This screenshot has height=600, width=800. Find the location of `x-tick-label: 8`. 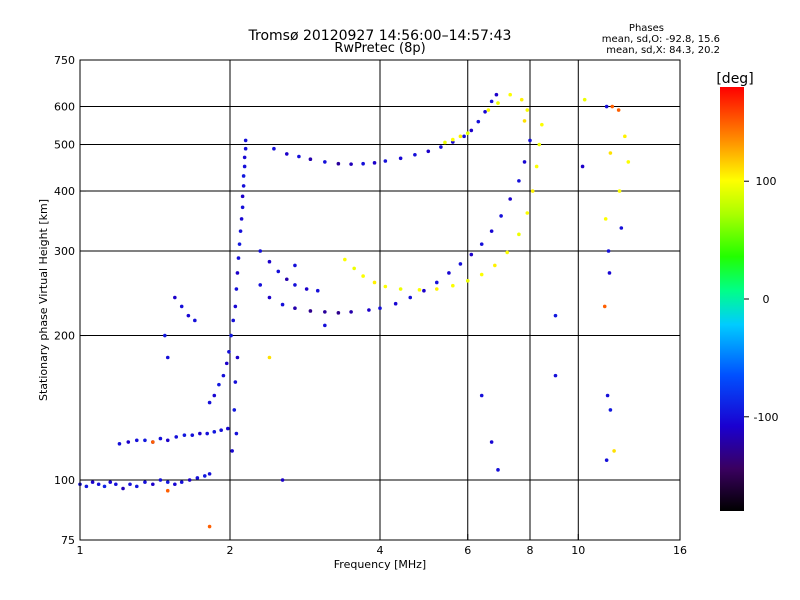

x-tick-label: 8 is located at coordinates (530, 550).